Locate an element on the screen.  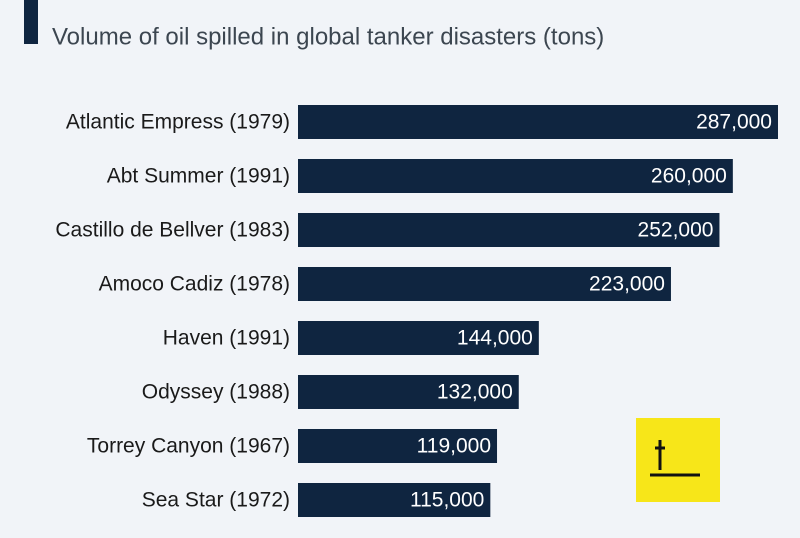
value-label: 144,000 is located at coordinates (495, 338).